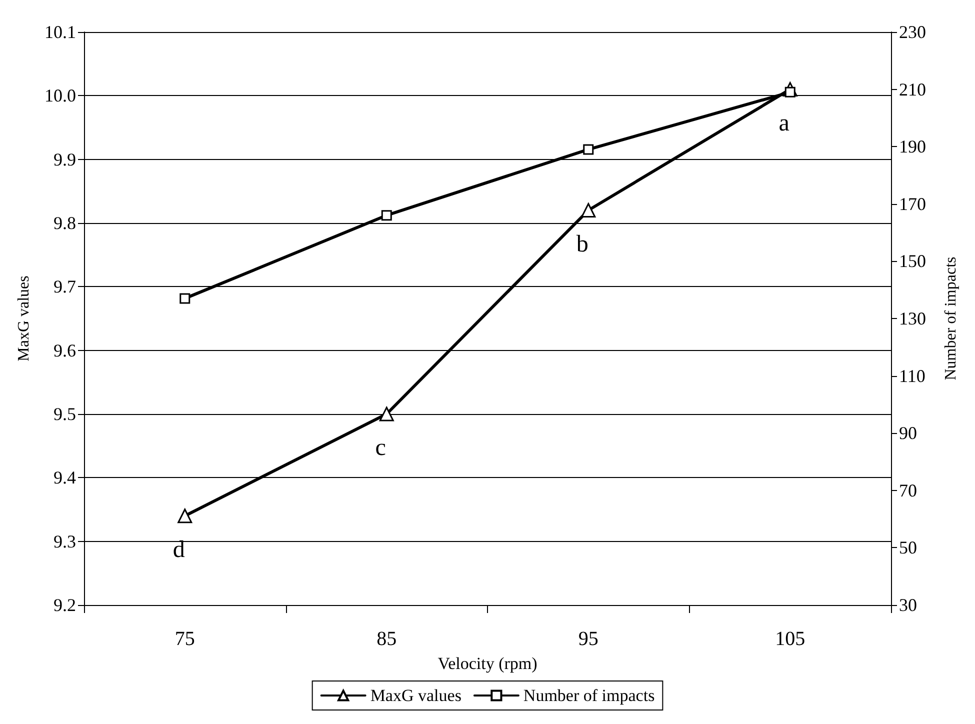 This screenshot has width=975, height=724. Describe the element at coordinates (908, 433) in the screenshot. I see `y2-tick-label: 90` at that location.